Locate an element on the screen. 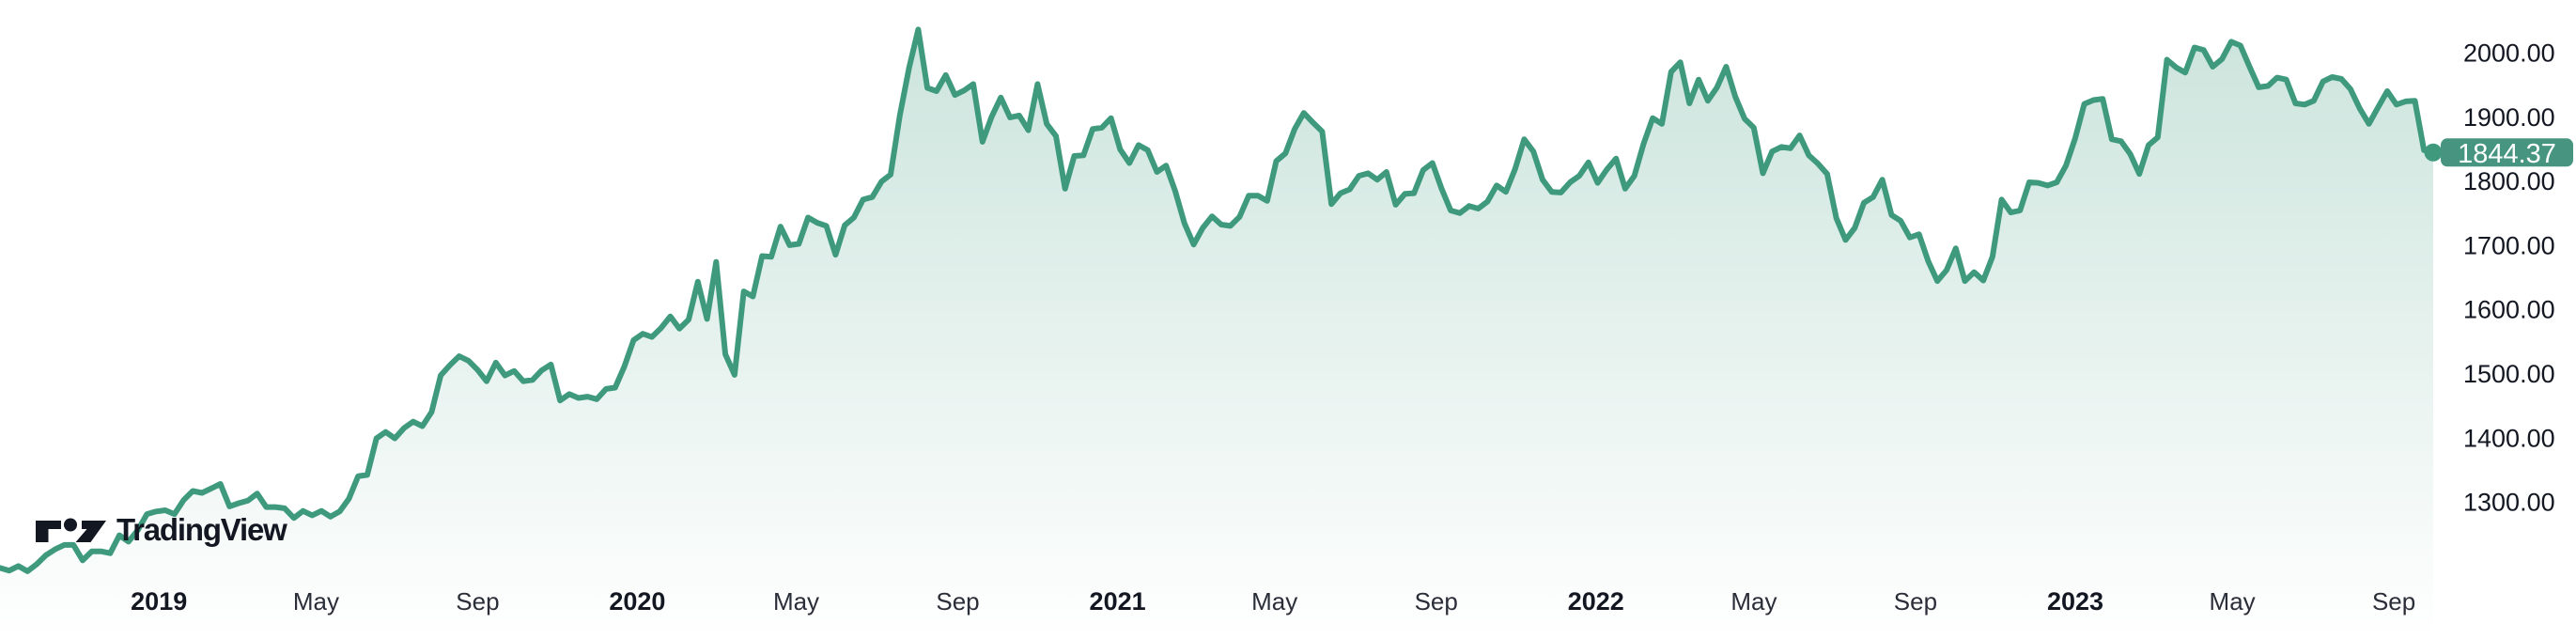  price-scale-label: 1400.00 is located at coordinates (2509, 438).